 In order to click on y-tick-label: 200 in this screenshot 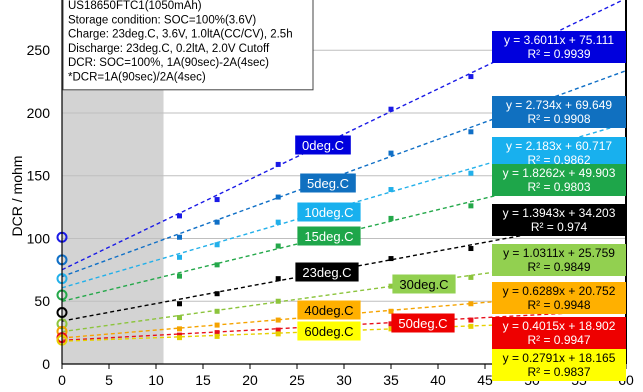, I will do `click(39, 113)`.